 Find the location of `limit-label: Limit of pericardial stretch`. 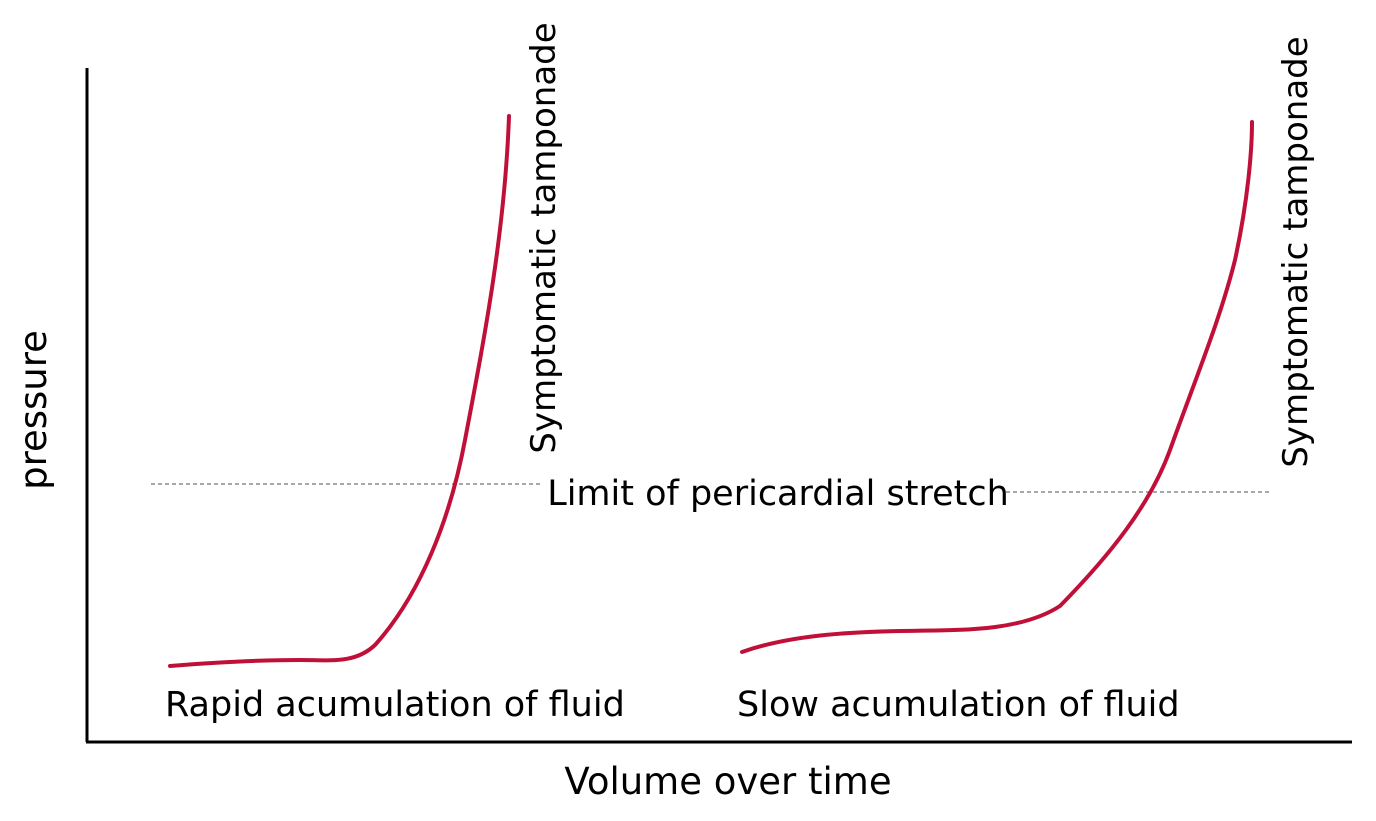

limit-label: Limit of pericardial stretch is located at coordinates (778, 494).